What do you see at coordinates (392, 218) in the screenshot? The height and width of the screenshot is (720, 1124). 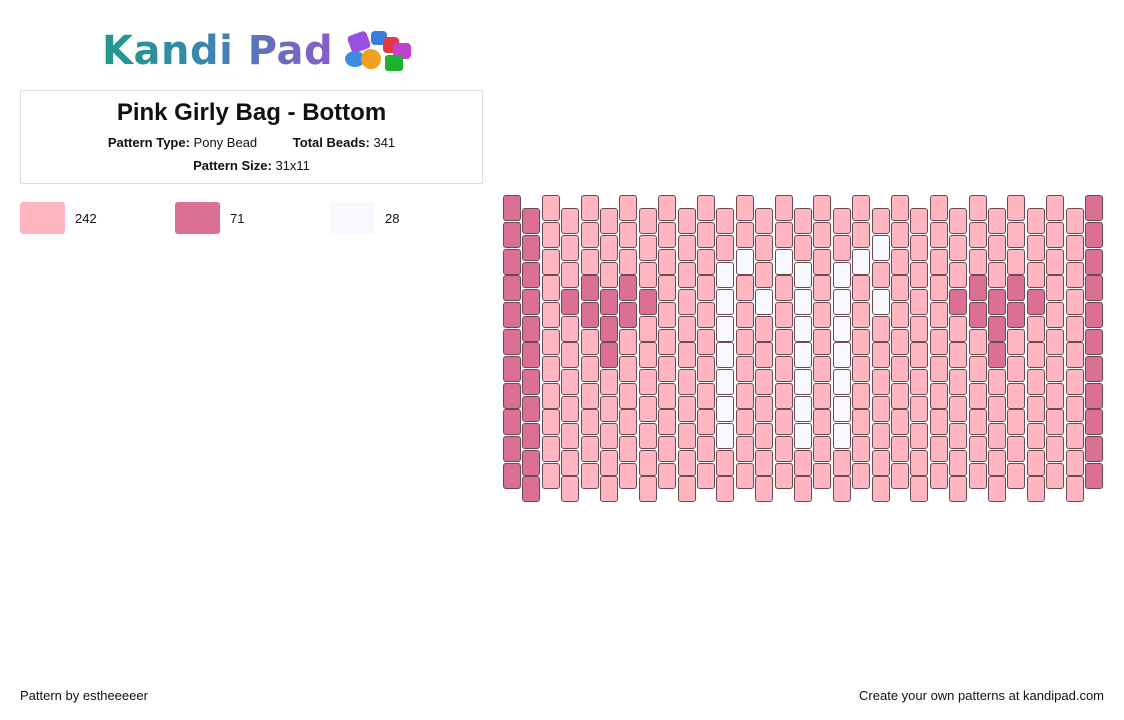 I see `swatch-count: 28` at bounding box center [392, 218].